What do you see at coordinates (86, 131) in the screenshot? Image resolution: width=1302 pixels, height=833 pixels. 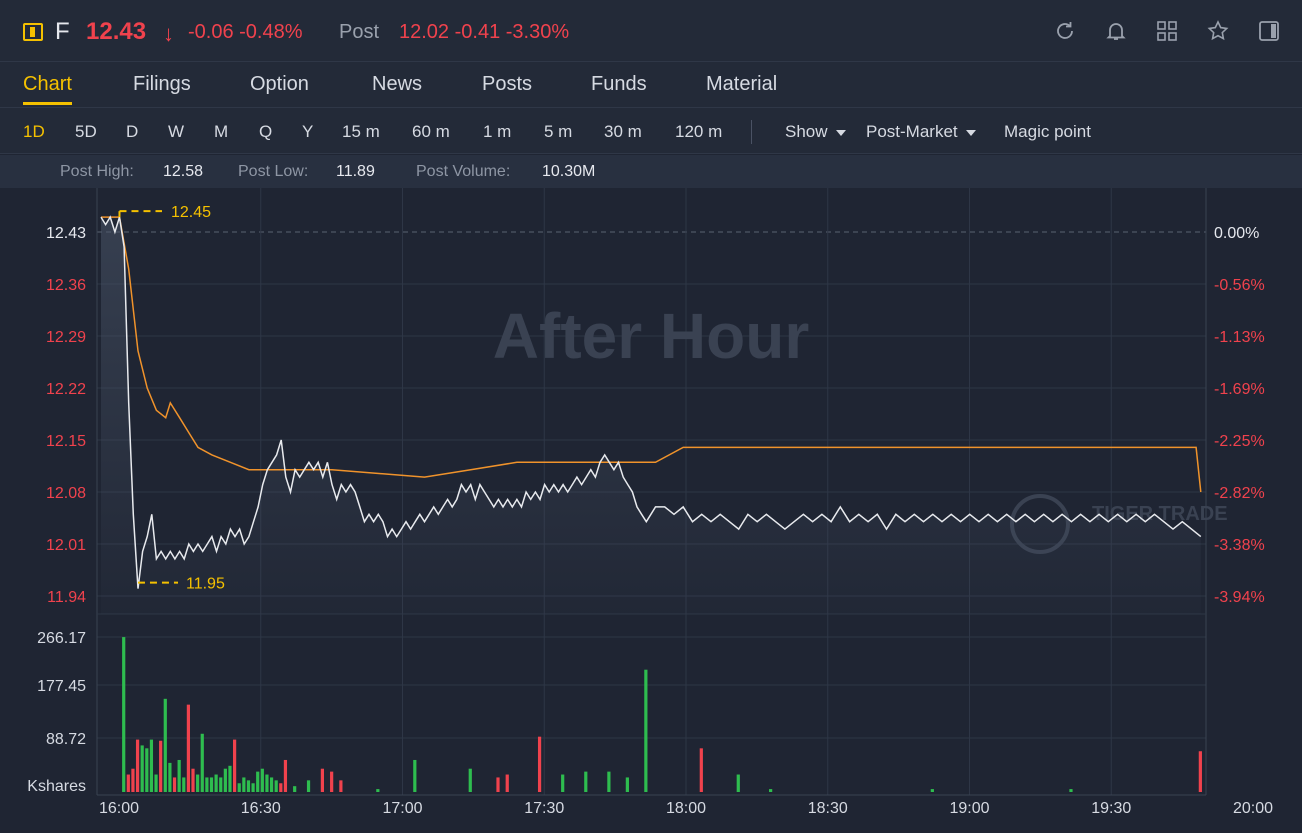 I see `period-5d: 5D` at bounding box center [86, 131].